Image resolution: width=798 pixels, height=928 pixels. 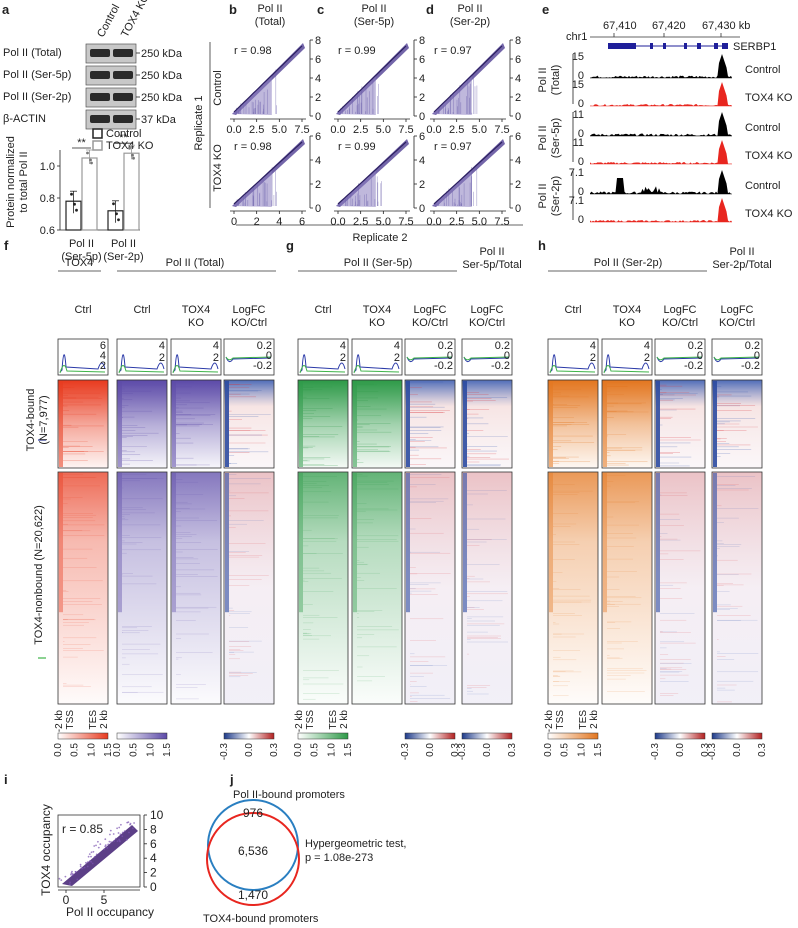 I want to click on profile-tick: 0.2, so click(x=695, y=346).